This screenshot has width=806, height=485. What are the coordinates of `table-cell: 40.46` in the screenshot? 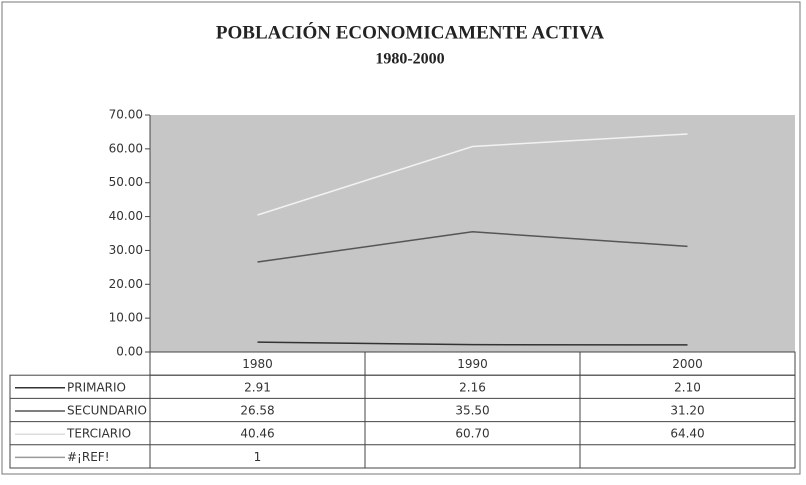 It's located at (257, 434).